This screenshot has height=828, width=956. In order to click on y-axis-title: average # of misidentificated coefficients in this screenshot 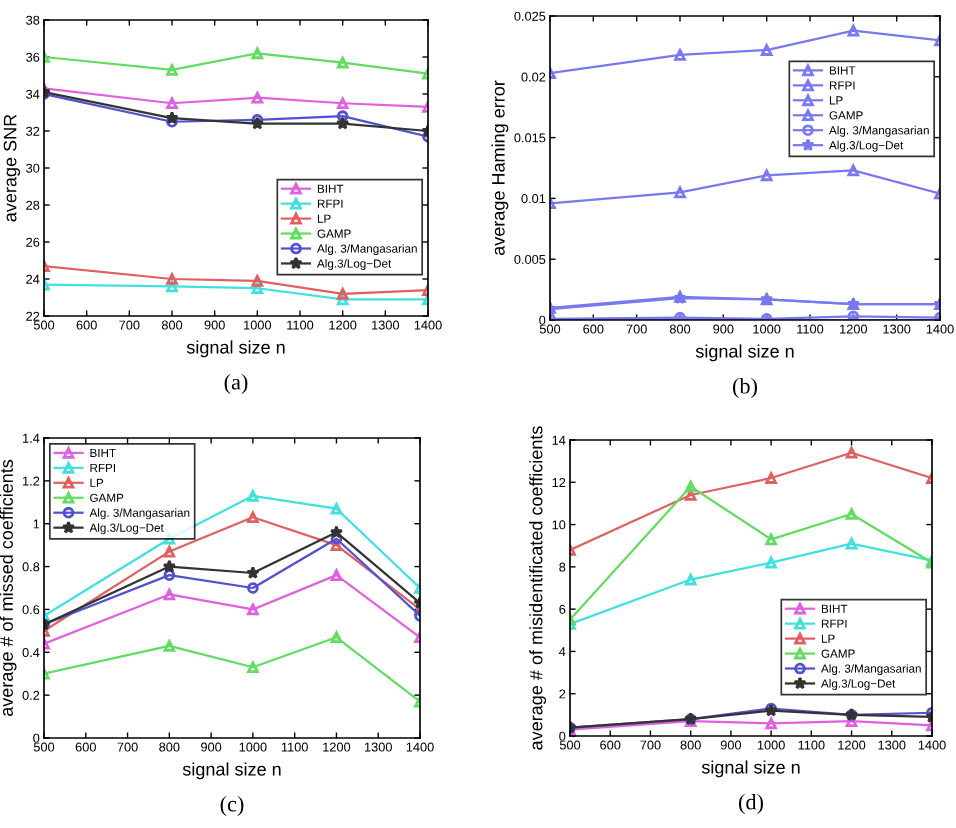, I will do `click(538, 588)`.